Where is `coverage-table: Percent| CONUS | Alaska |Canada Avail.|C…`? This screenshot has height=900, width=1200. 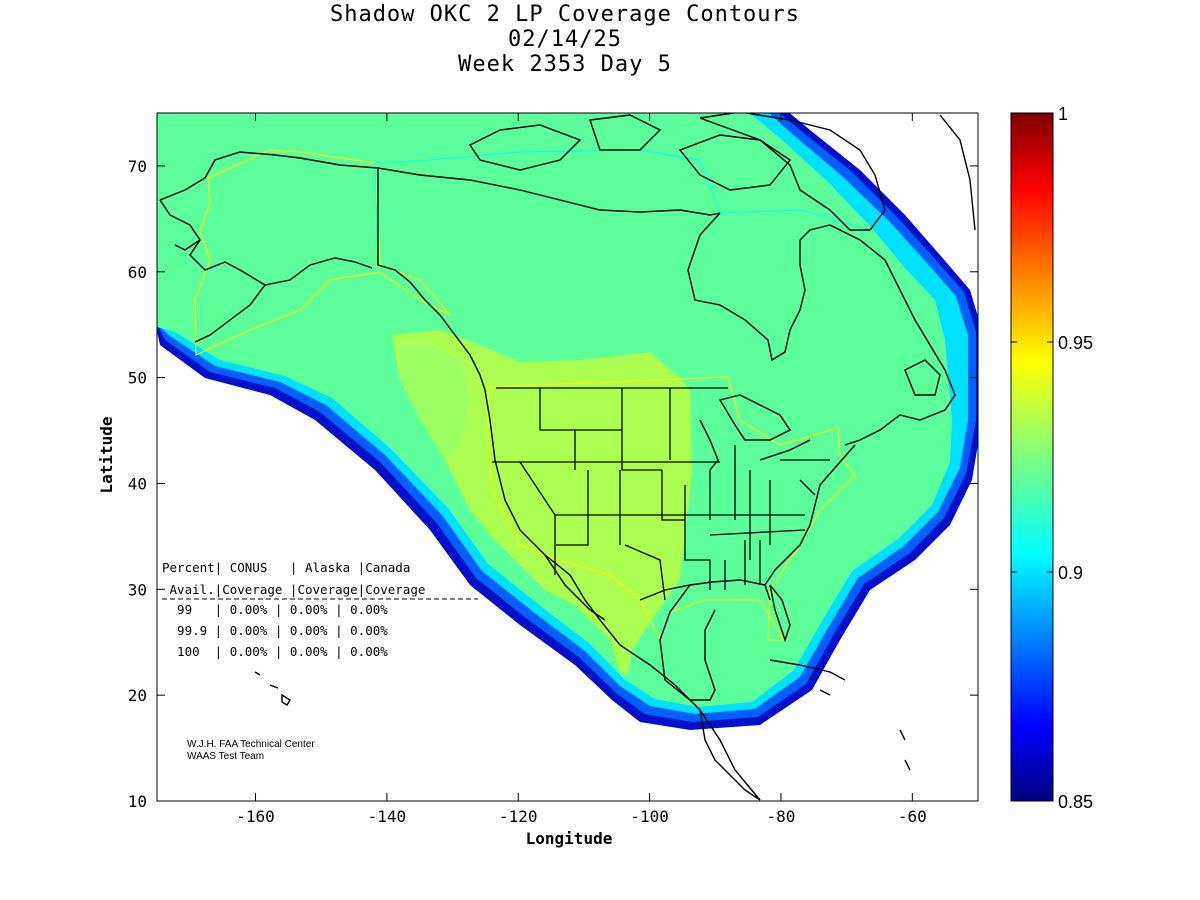 coverage-table: Percent| CONUS | Alaska |Canada Avail.|C… is located at coordinates (320, 609).